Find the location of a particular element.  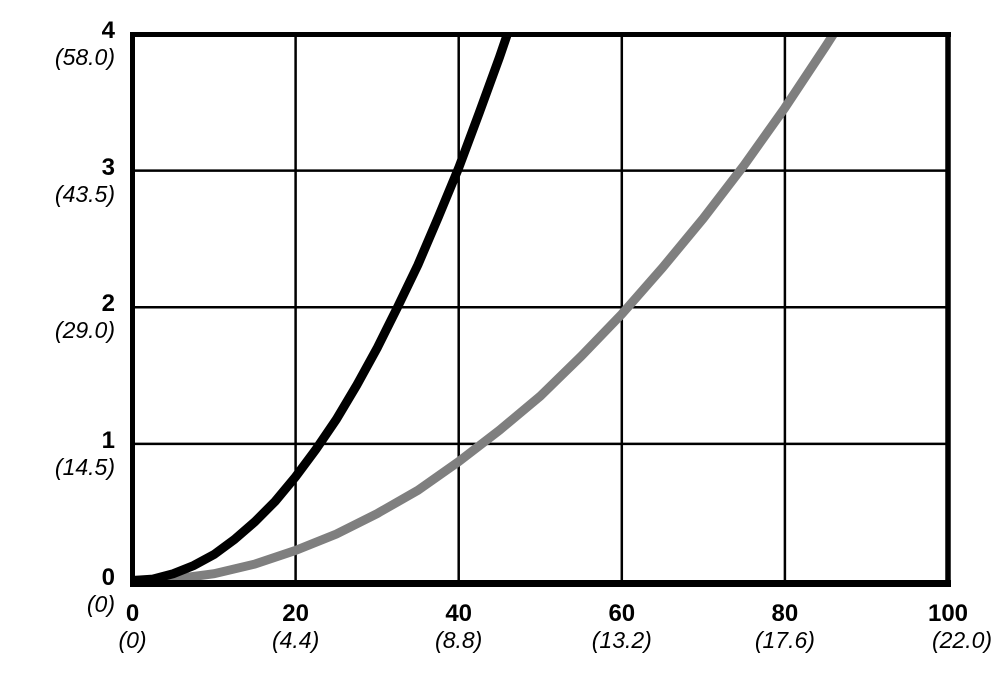

x-tick-value: 80 is located at coordinates (785, 613).